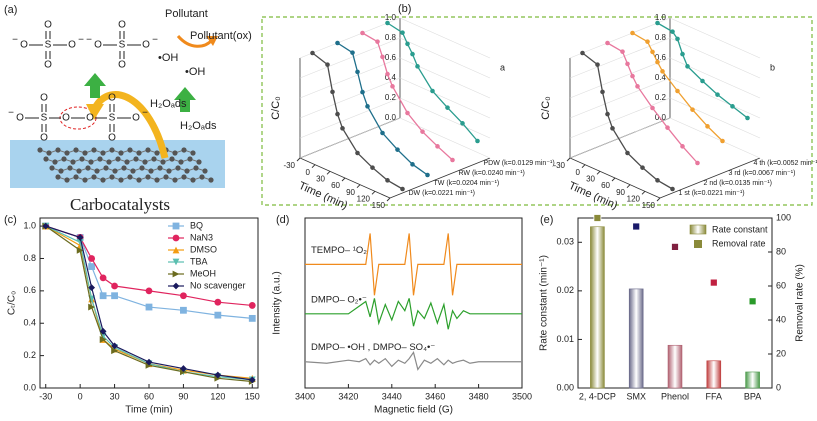  What do you see at coordinates (413, 264) in the screenshot?
I see `spectrum` at bounding box center [413, 264].